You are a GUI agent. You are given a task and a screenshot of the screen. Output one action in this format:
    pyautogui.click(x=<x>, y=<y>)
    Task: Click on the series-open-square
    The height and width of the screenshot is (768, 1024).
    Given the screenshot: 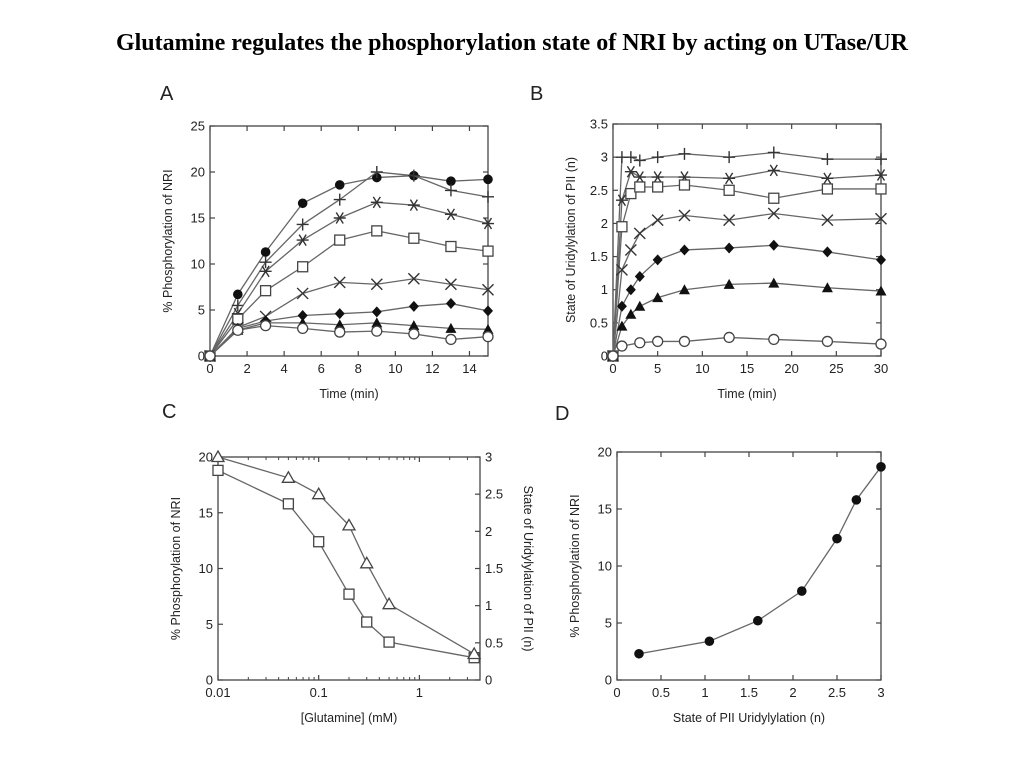 What is the action you would take?
    pyautogui.click(x=346, y=564)
    